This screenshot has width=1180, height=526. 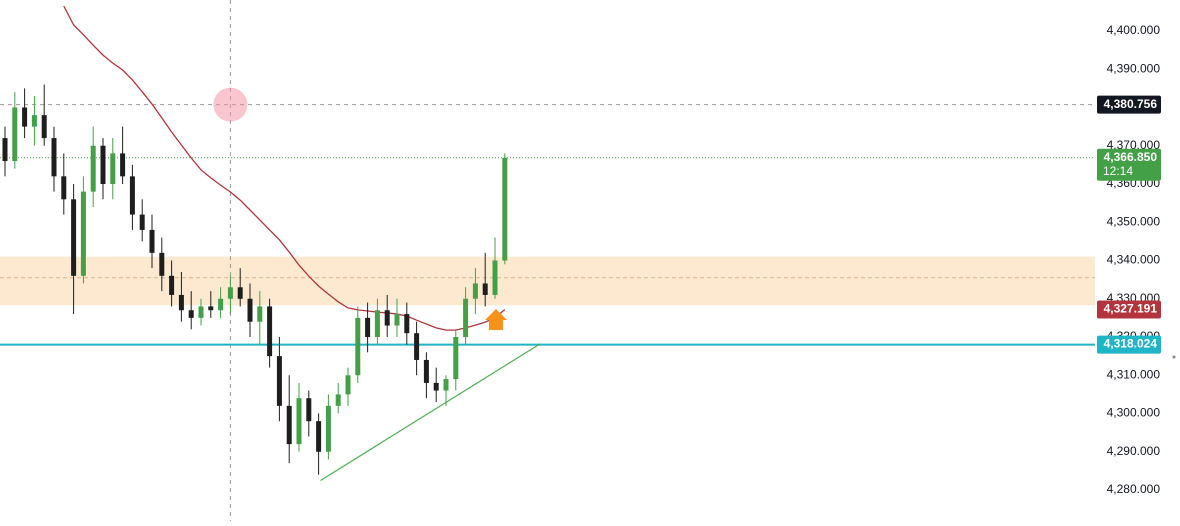 I want to click on price-box-label: 4,366.850, so click(x=1131, y=157).